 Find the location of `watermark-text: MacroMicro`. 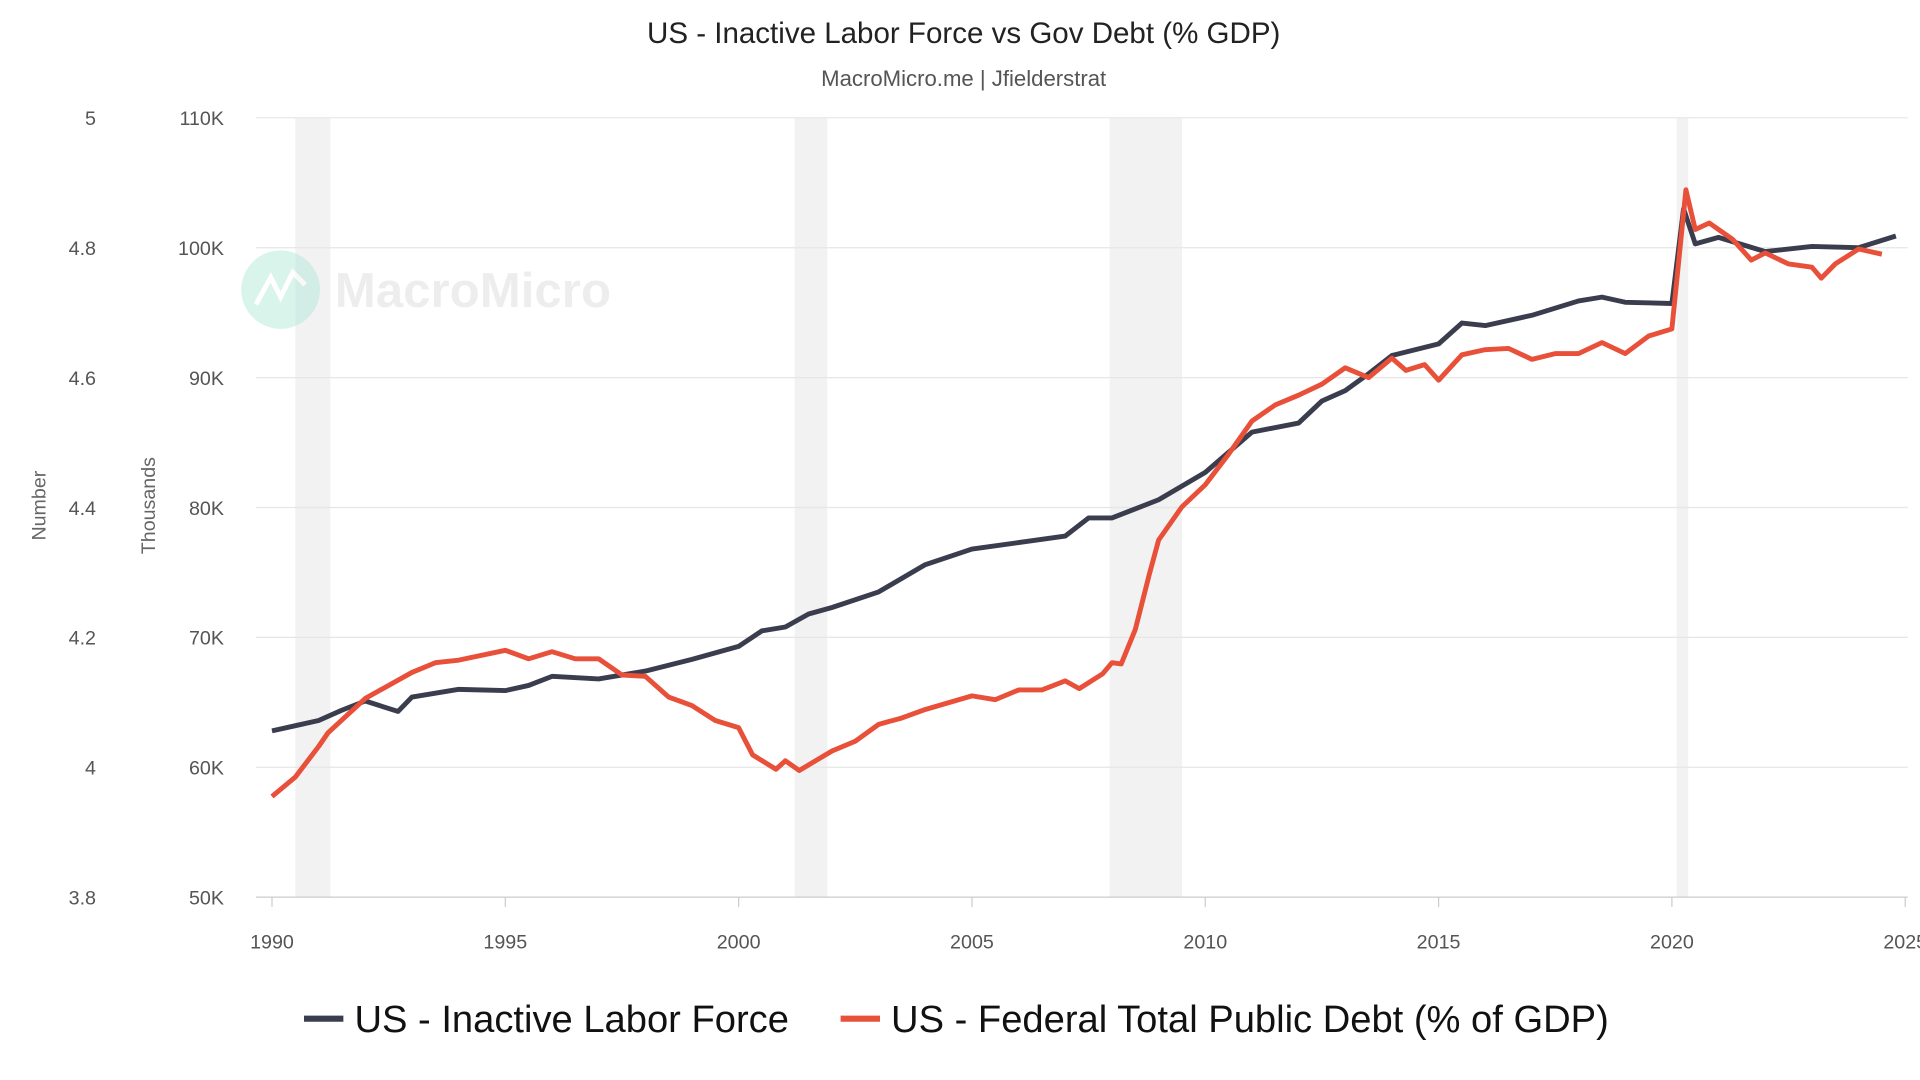

watermark-text: MacroMicro is located at coordinates (473, 290).